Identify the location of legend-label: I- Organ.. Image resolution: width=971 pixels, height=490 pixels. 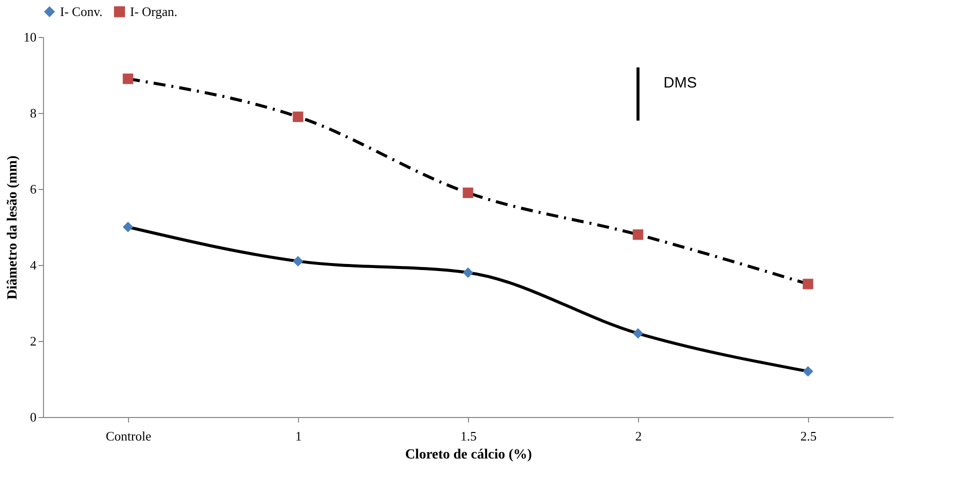
(154, 11).